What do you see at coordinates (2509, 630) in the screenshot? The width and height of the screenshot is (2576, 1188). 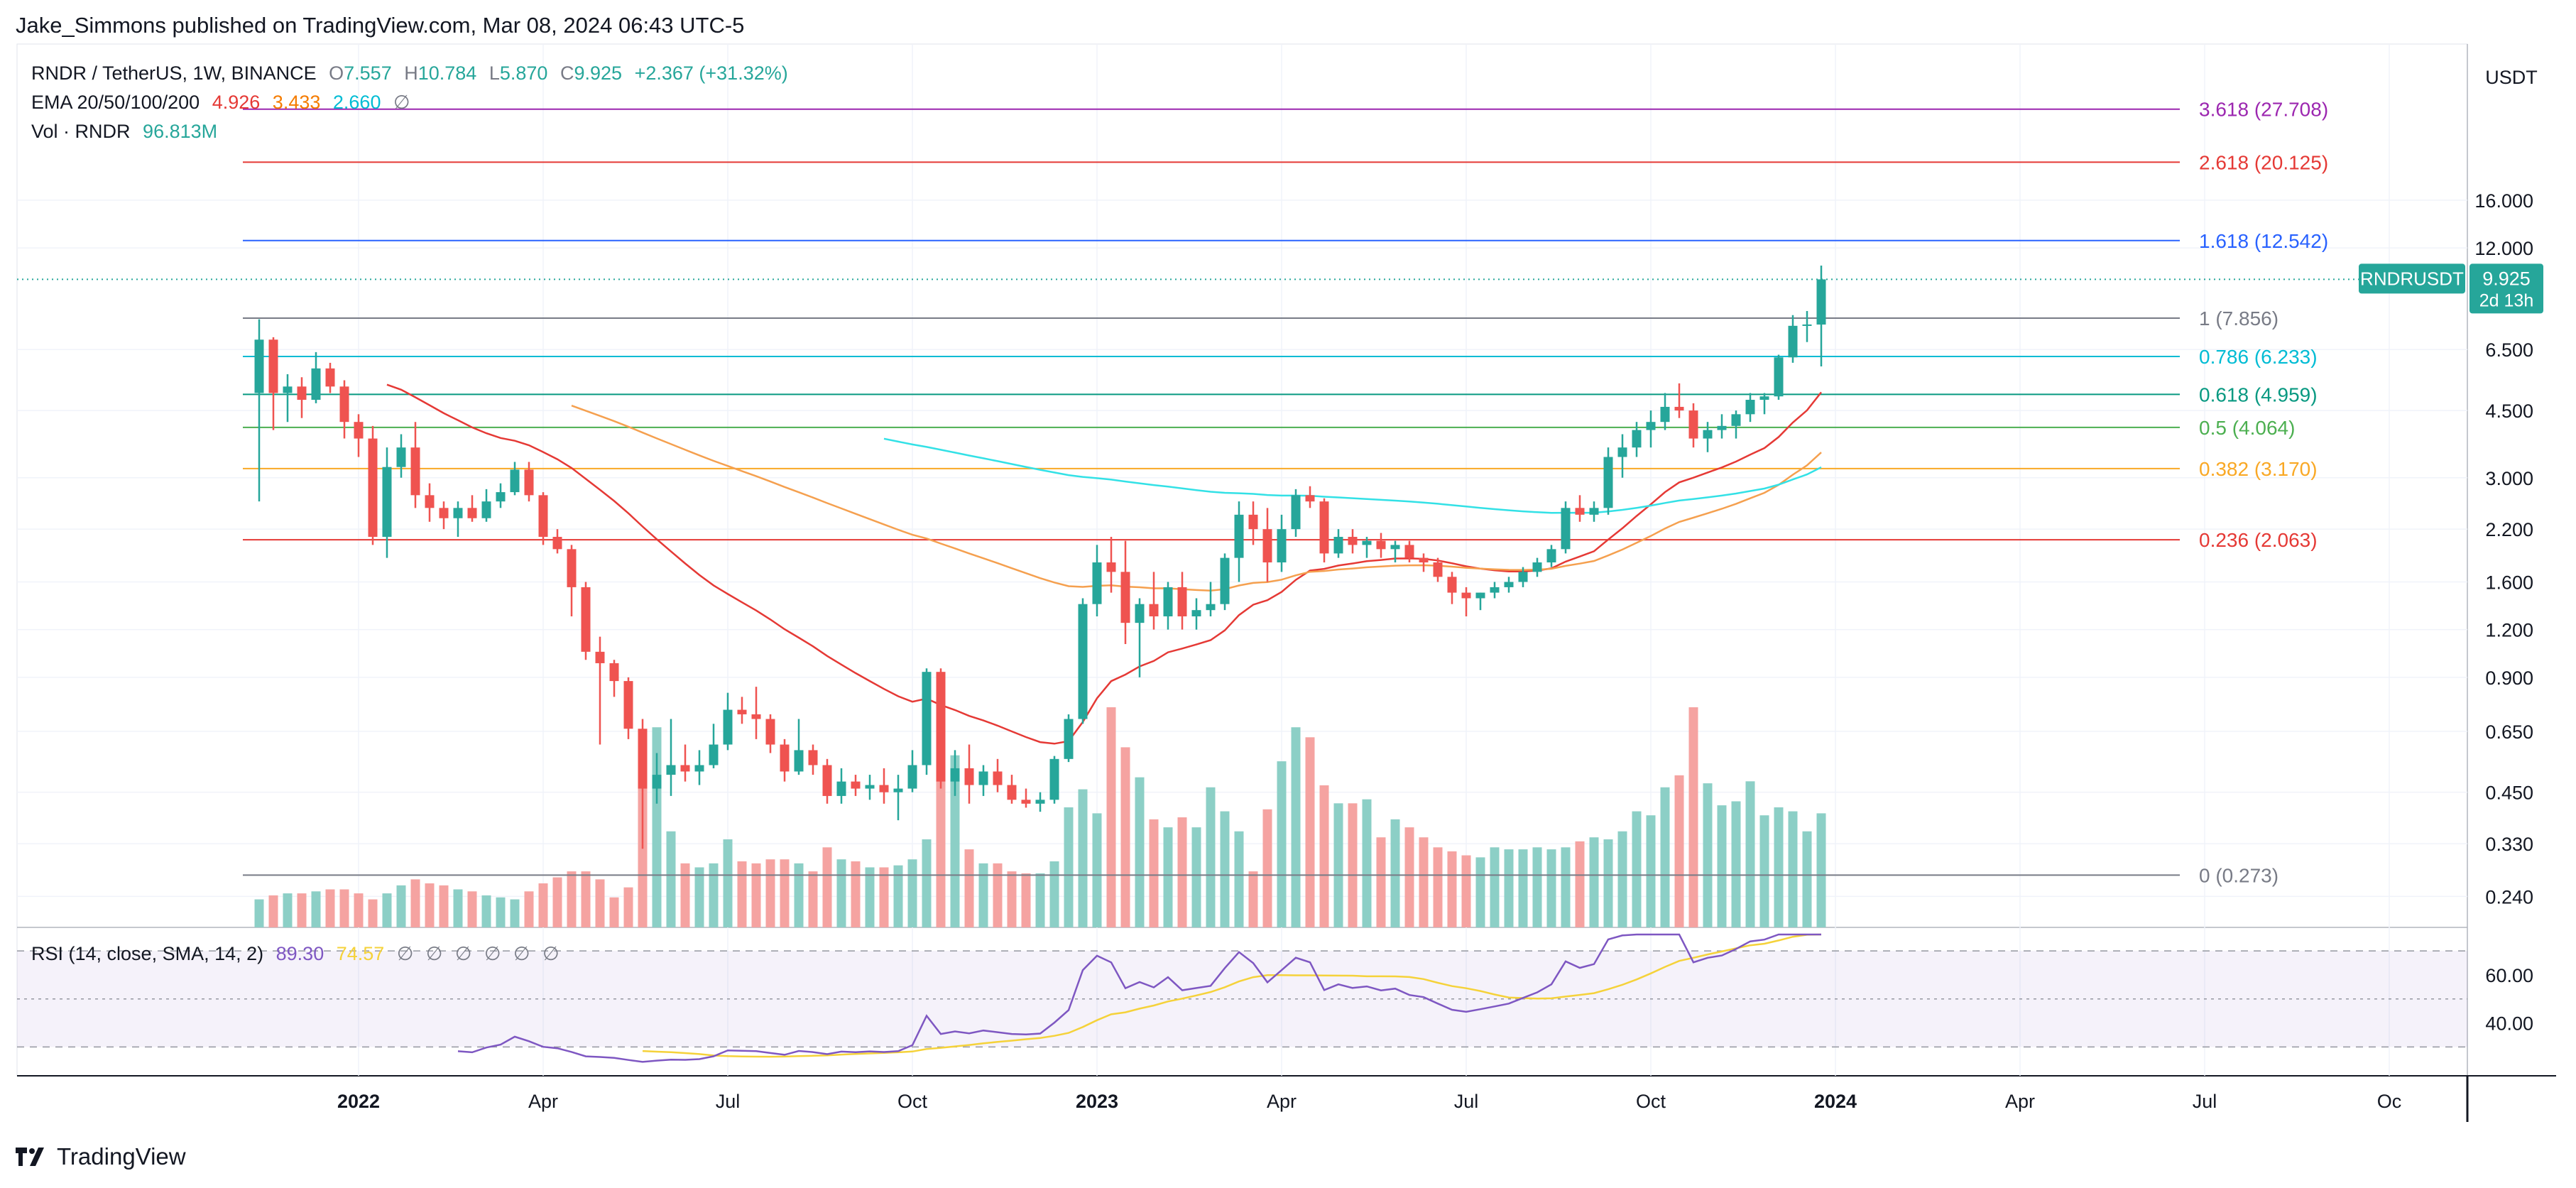 I see `y-tick-label: 1.200` at bounding box center [2509, 630].